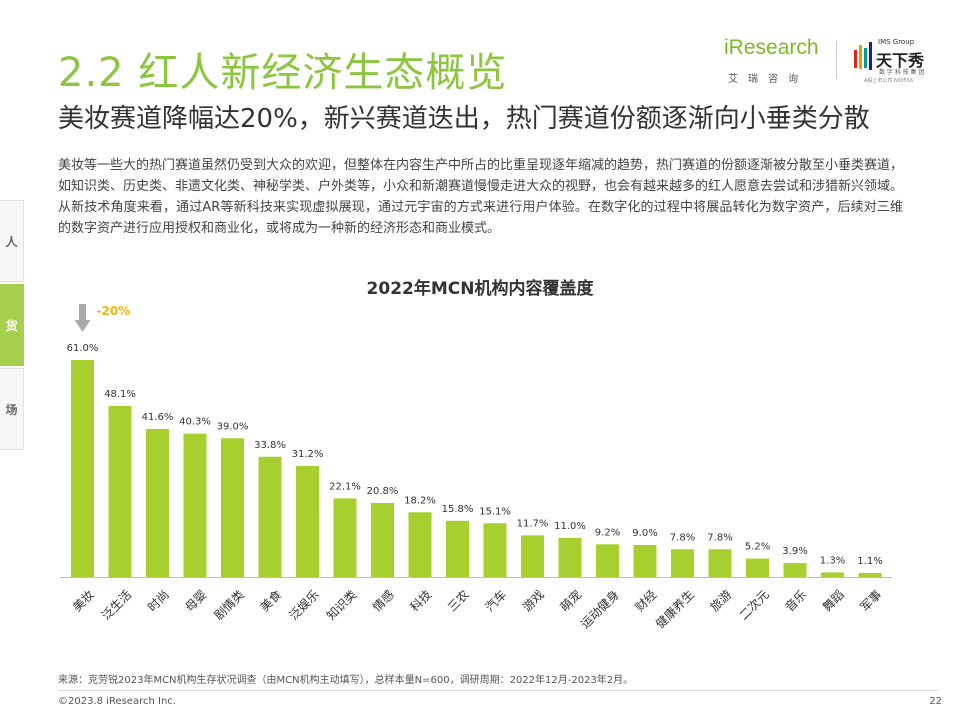 Image resolution: width=960 pixels, height=720 pixels. Describe the element at coordinates (114, 311) in the screenshot. I see `decline-annotation: -20%` at that location.